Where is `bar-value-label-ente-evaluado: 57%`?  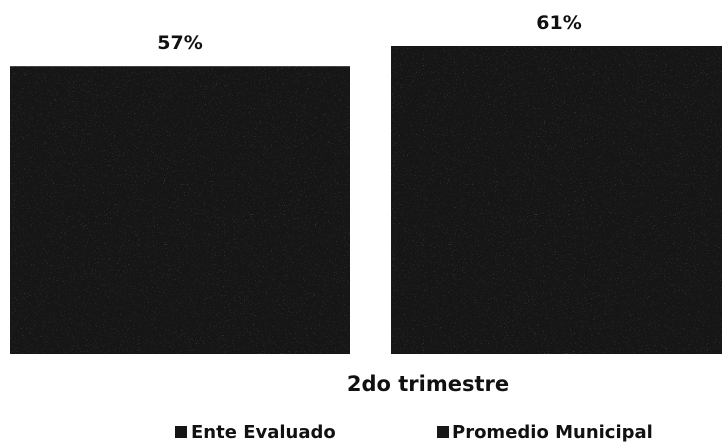
bar-value-label-ente-evaluado: 57% is located at coordinates (179, 43).